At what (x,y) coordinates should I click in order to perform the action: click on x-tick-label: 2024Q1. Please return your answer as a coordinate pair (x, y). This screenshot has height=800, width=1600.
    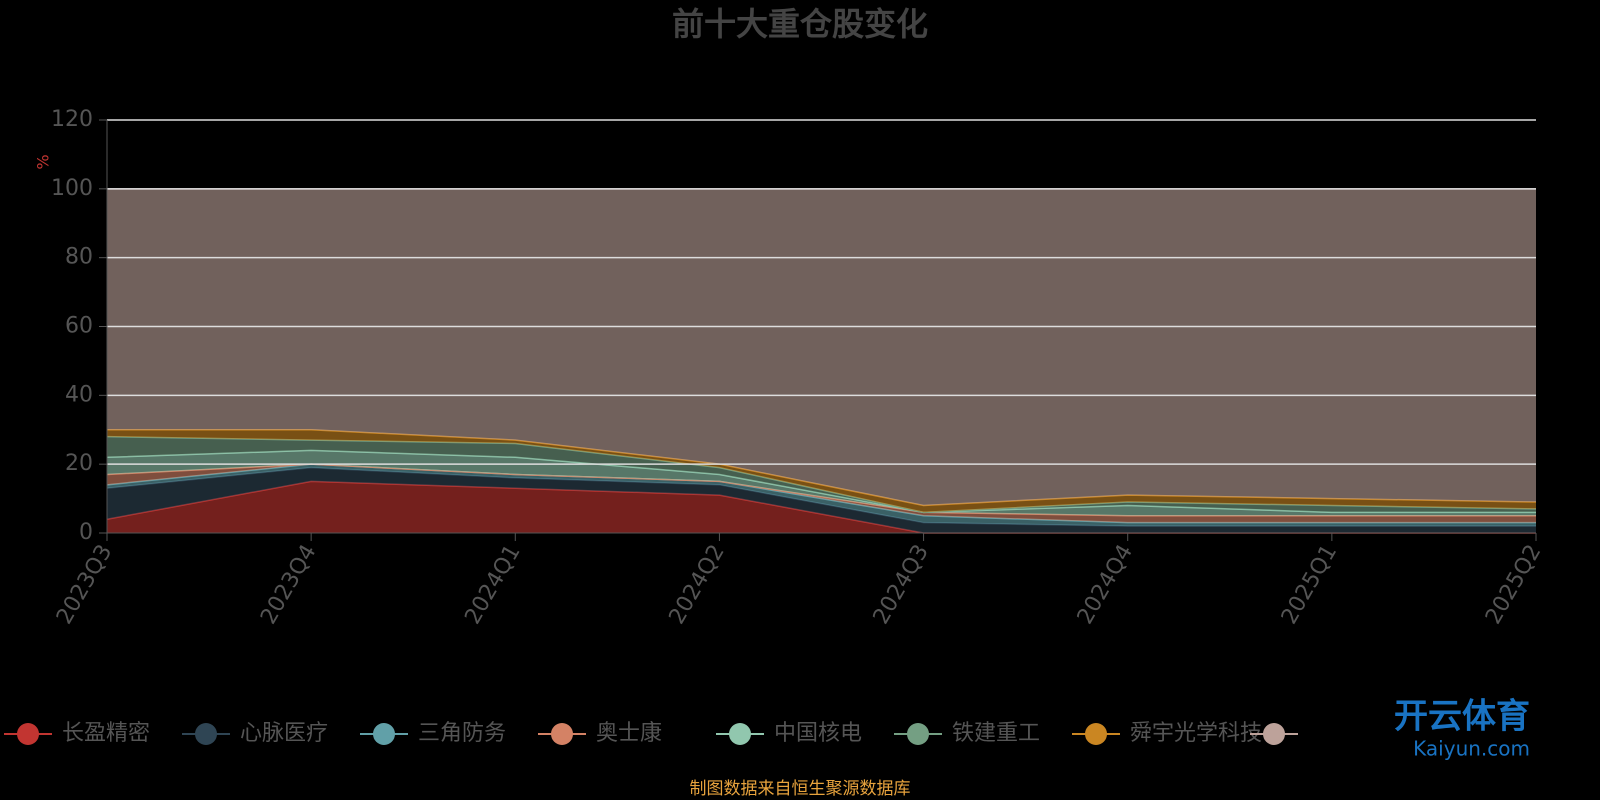
    Looking at the image, I should click on (492, 585).